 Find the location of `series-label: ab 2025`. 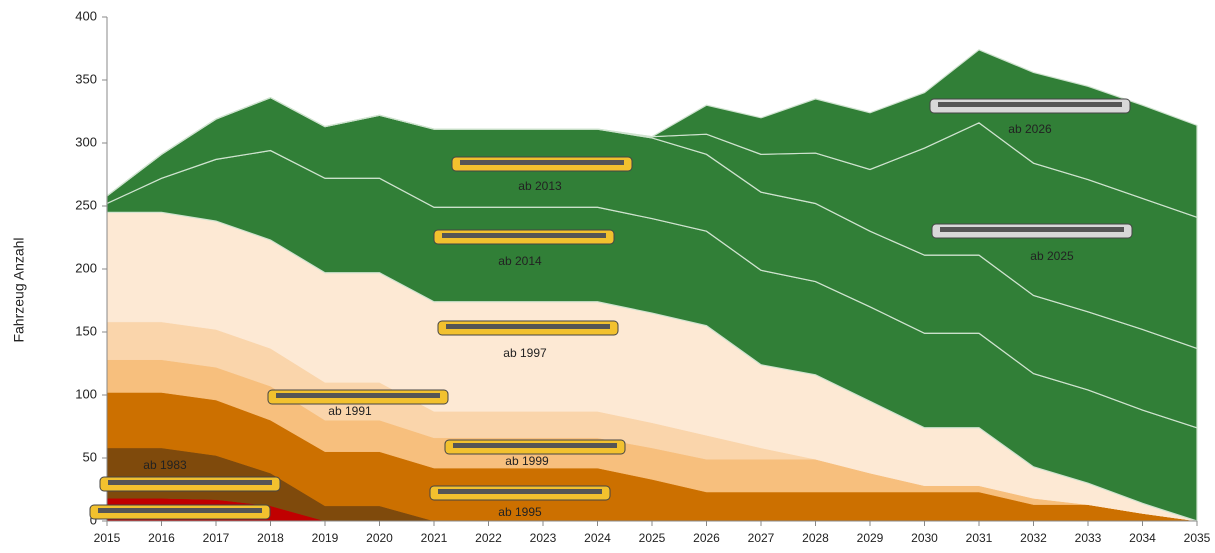

series-label: ab 2025 is located at coordinates (1052, 256).